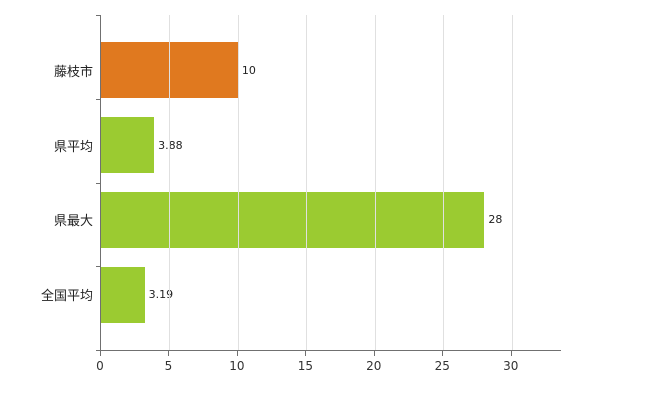 Image resolution: width=650 pixels, height=400 pixels. I want to click on x-tick-label: 0, so click(100, 366).